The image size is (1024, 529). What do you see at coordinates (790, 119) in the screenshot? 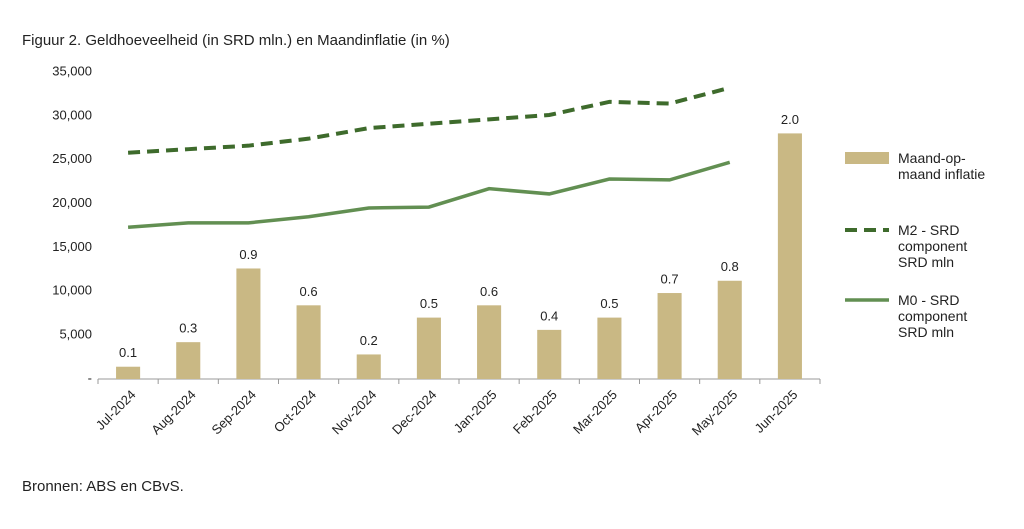
I see `bar-value-label: 2.0` at bounding box center [790, 119].